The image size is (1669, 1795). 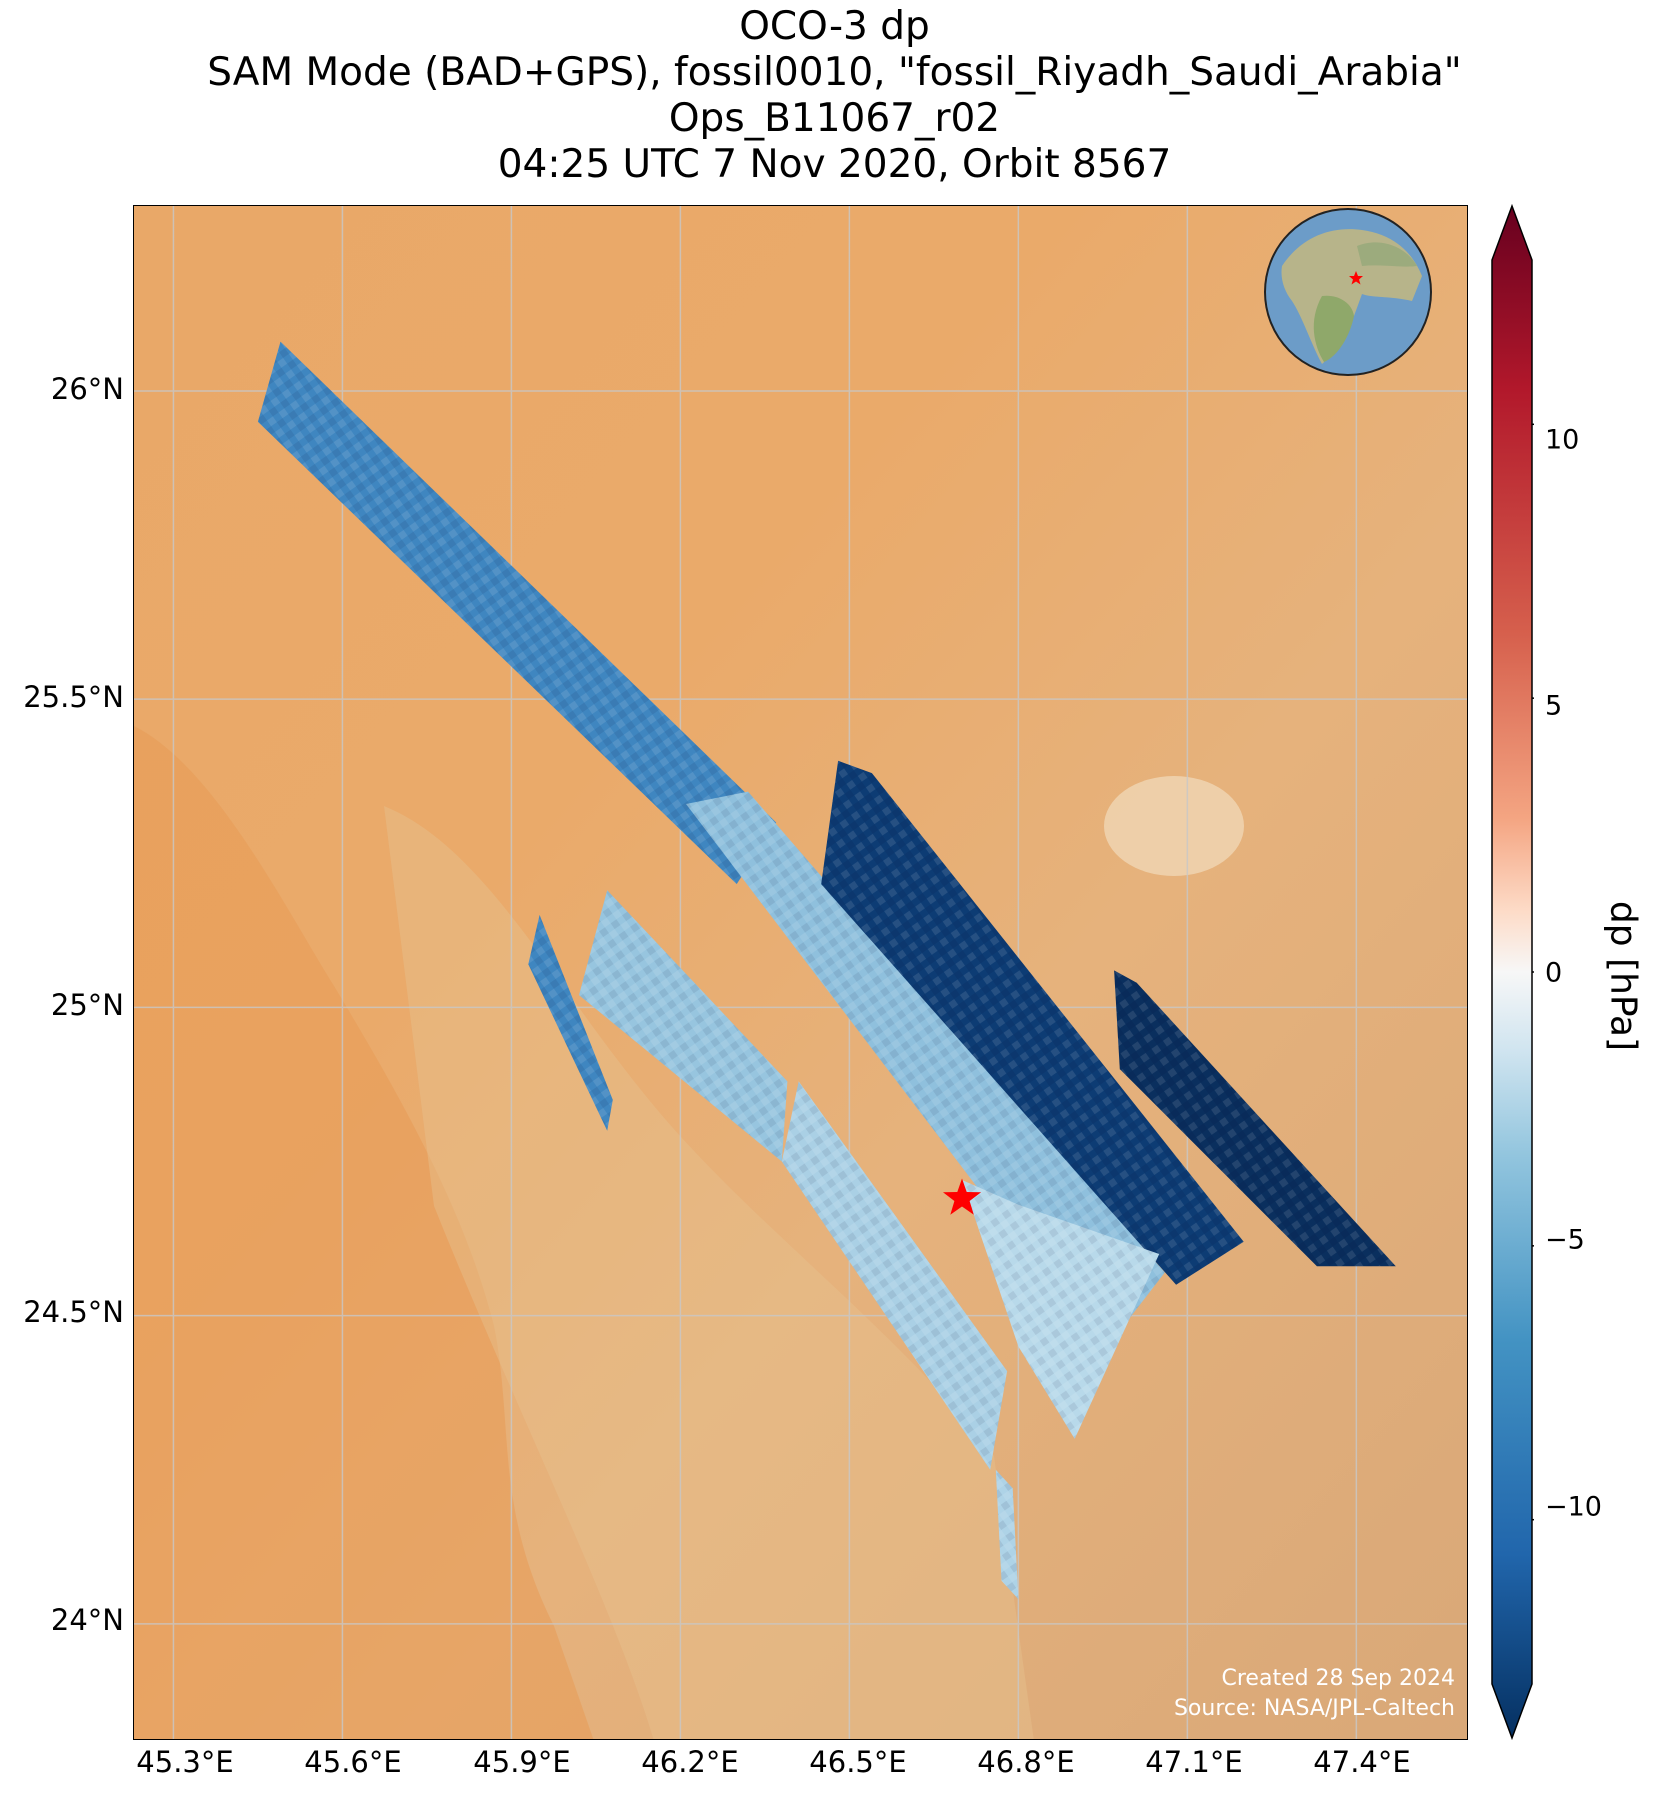 What do you see at coordinates (87, 389) in the screenshot?
I see `lat-tick-26: 26°N` at bounding box center [87, 389].